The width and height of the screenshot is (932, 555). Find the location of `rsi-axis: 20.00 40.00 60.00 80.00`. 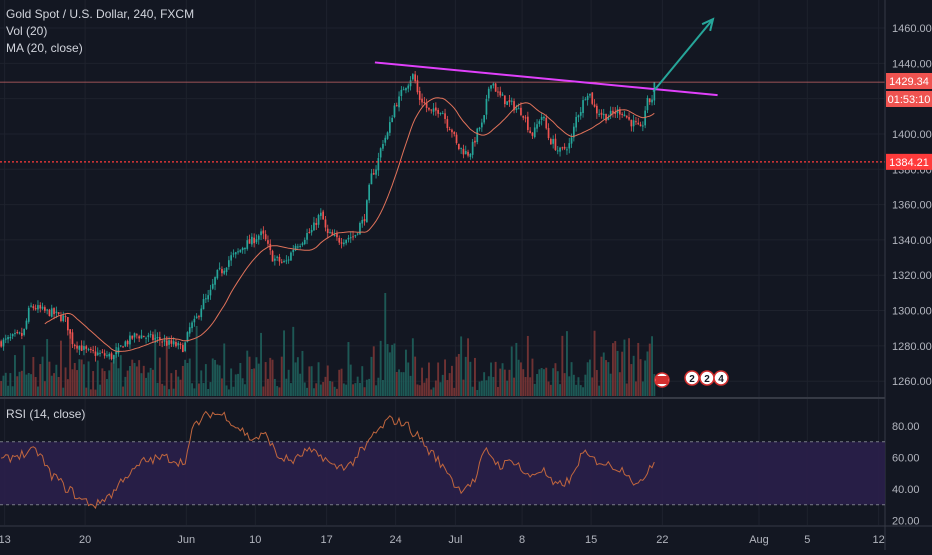

rsi-axis: 20.00 40.00 60.00 80.00 is located at coordinates (906, 474).